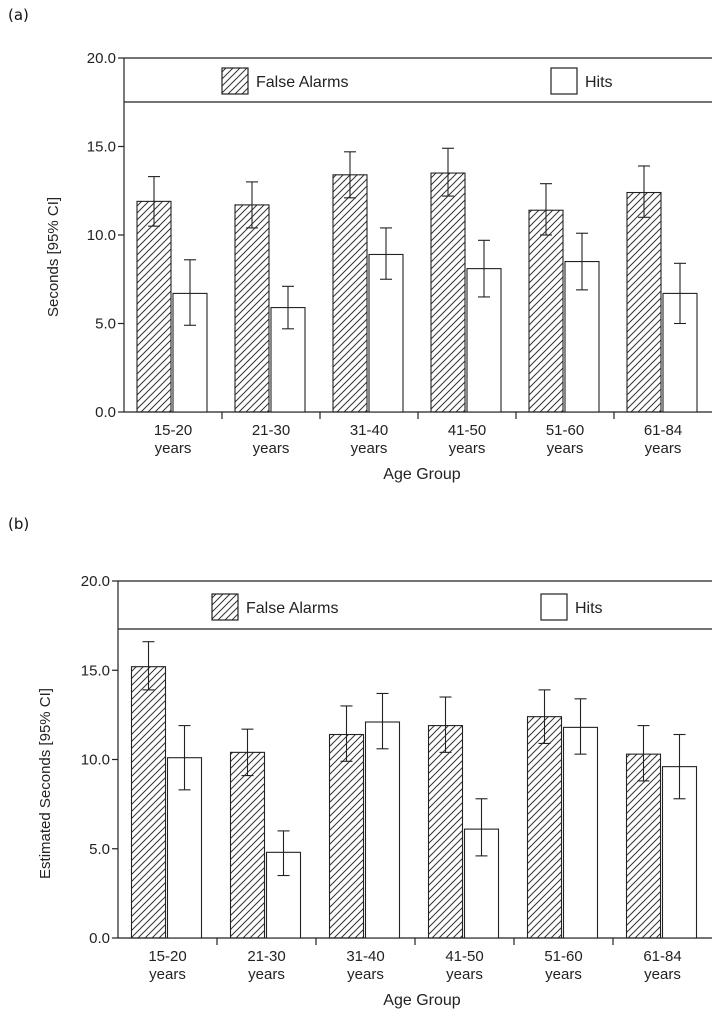  What do you see at coordinates (45, 783) in the screenshot?
I see `y-axis-label: Estimated Seconds [95% CI]` at bounding box center [45, 783].